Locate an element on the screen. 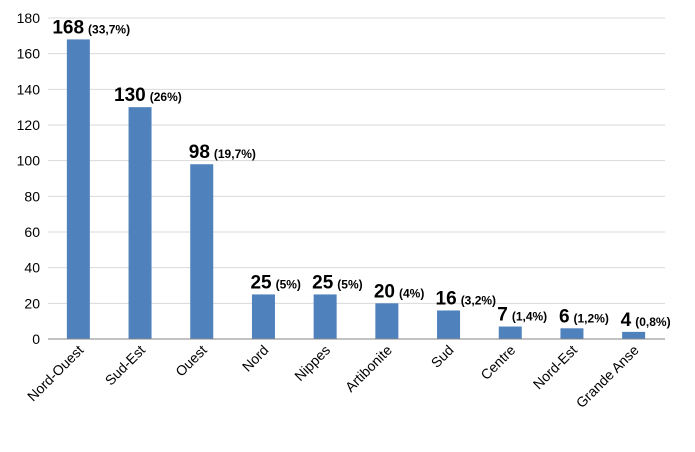 This screenshot has height=452, width=695. percent-label: (26%) is located at coordinates (166, 97).